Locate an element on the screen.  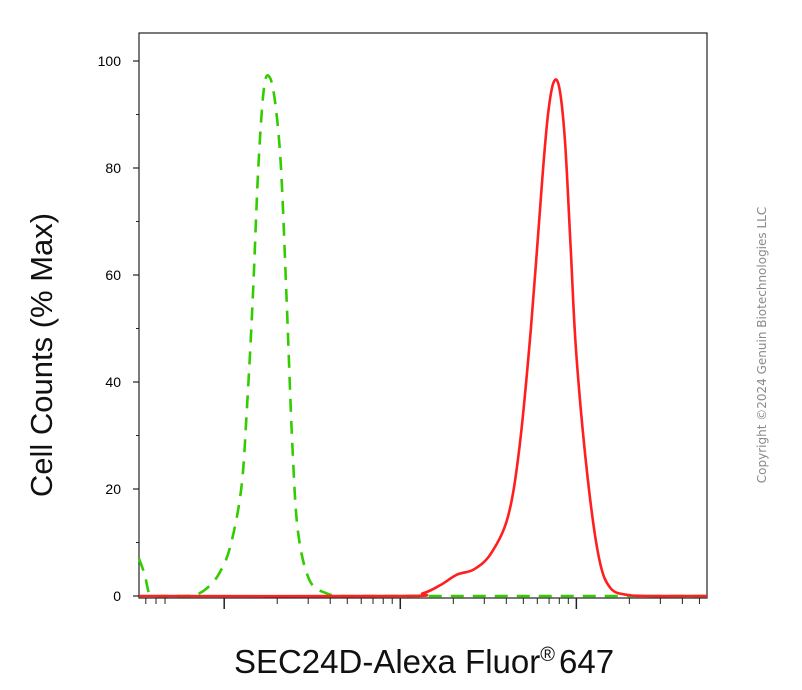
y-tick-label: 60 is located at coordinates (113, 275).